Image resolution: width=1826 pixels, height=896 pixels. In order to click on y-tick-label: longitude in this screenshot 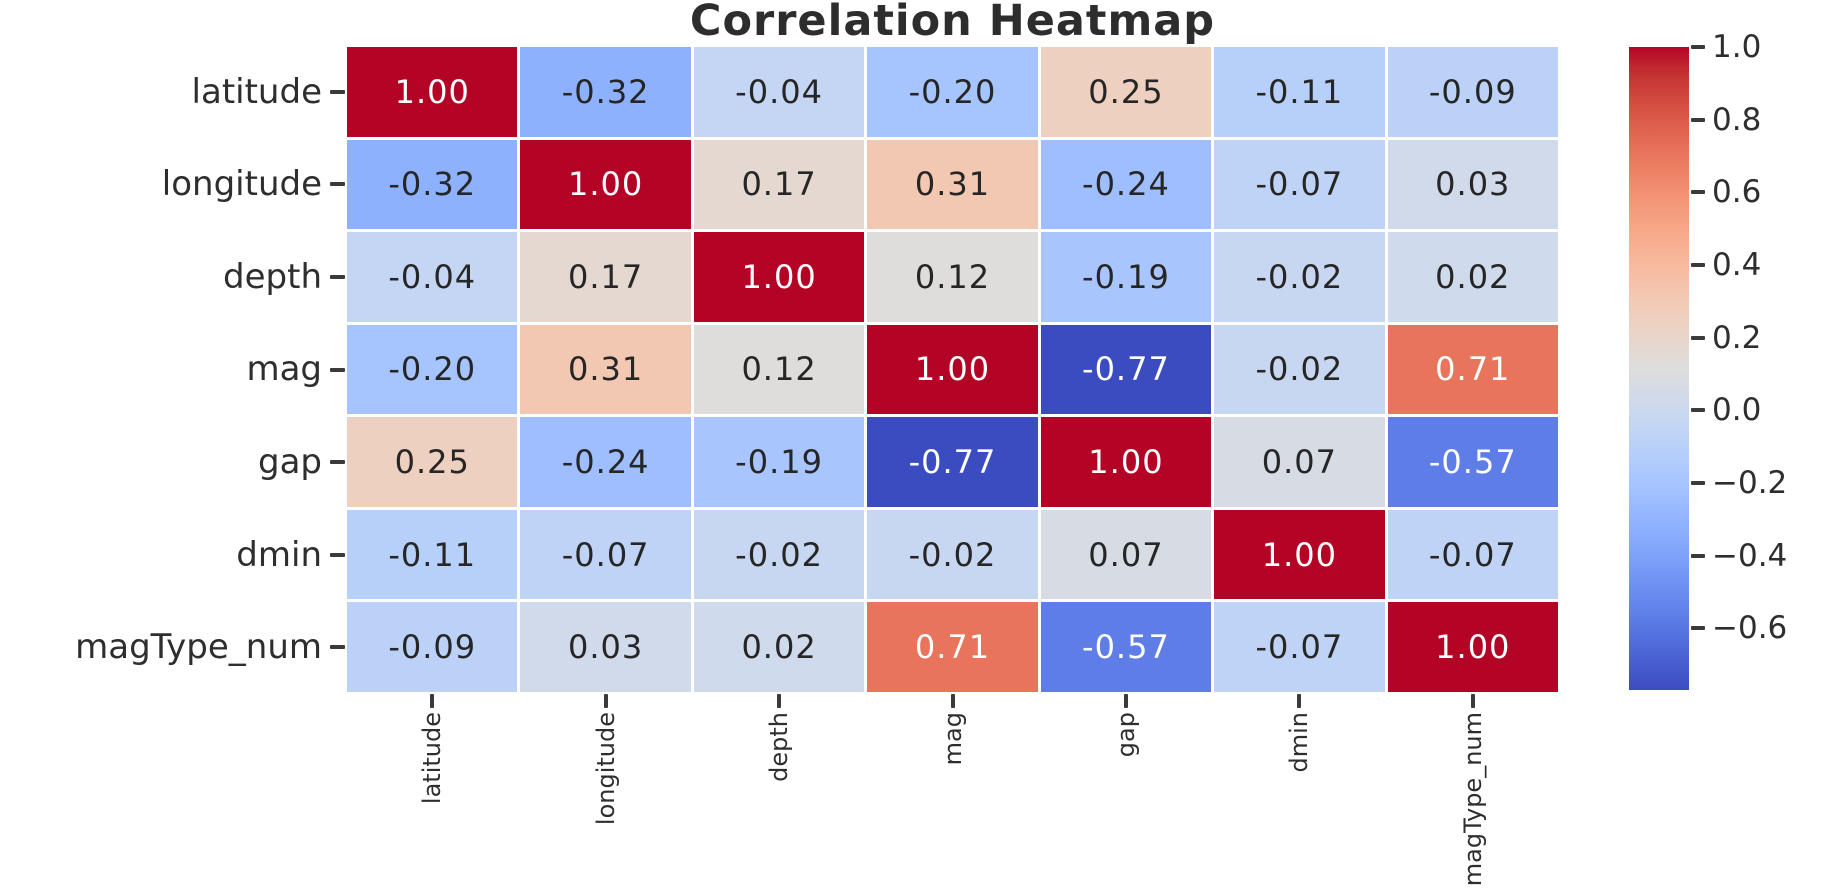, I will do `click(241, 184)`.